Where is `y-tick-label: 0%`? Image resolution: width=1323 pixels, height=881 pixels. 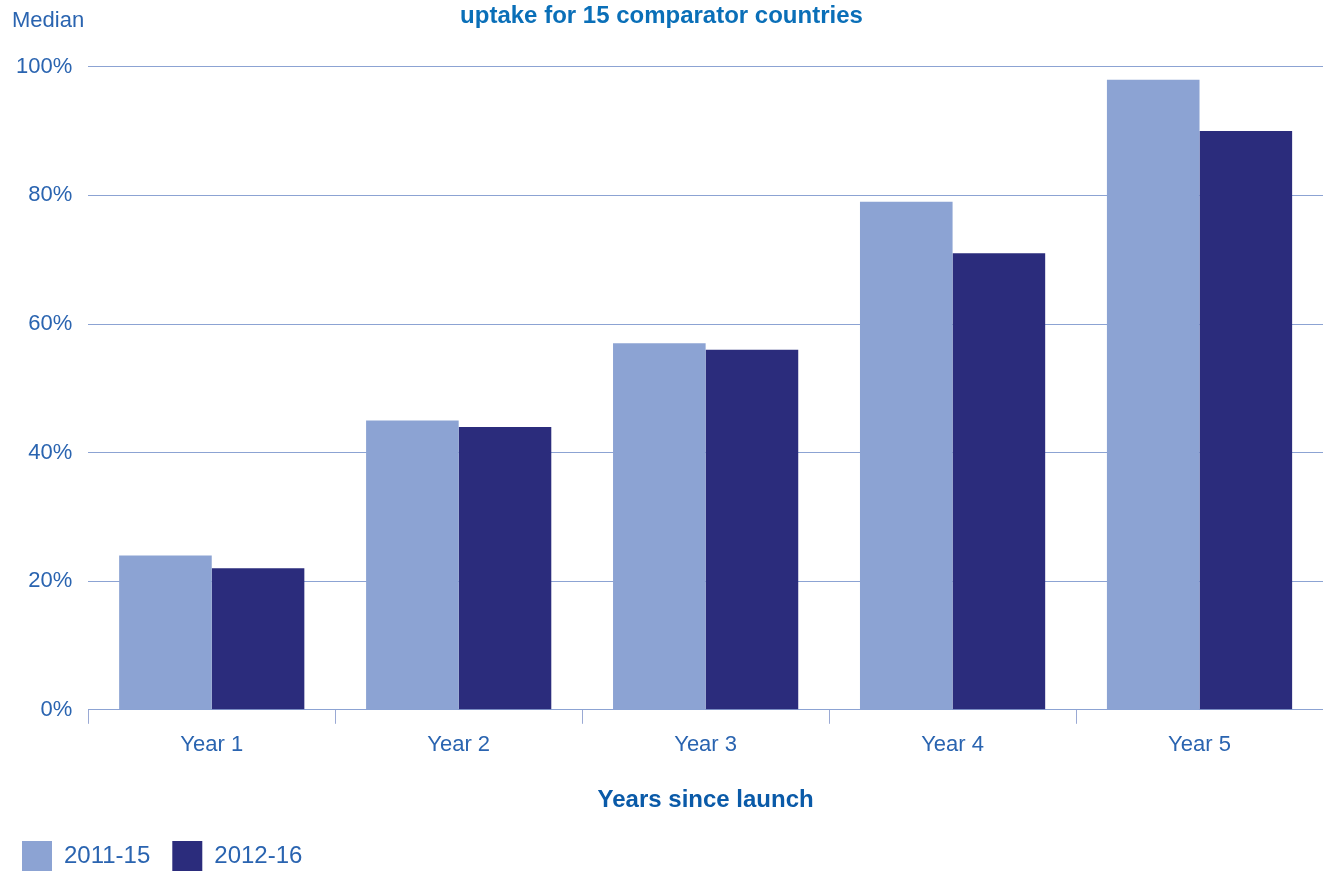 y-tick-label: 0% is located at coordinates (56, 708).